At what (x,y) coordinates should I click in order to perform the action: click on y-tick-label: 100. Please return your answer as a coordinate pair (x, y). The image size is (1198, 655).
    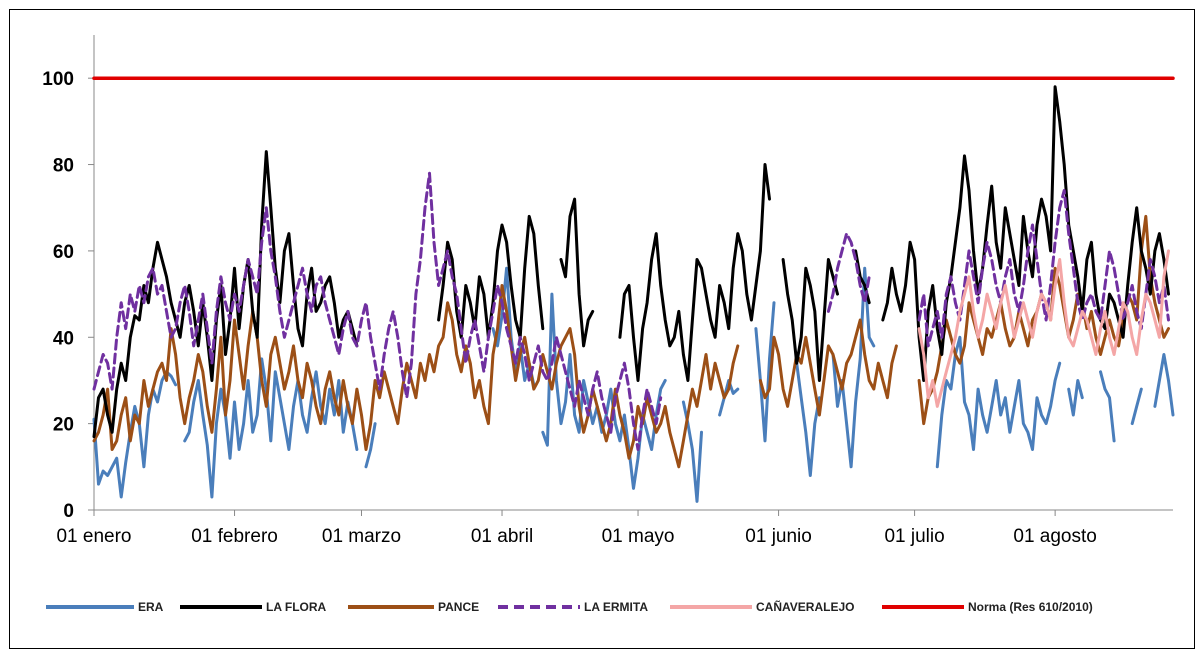
    Looking at the image, I should click on (58, 79).